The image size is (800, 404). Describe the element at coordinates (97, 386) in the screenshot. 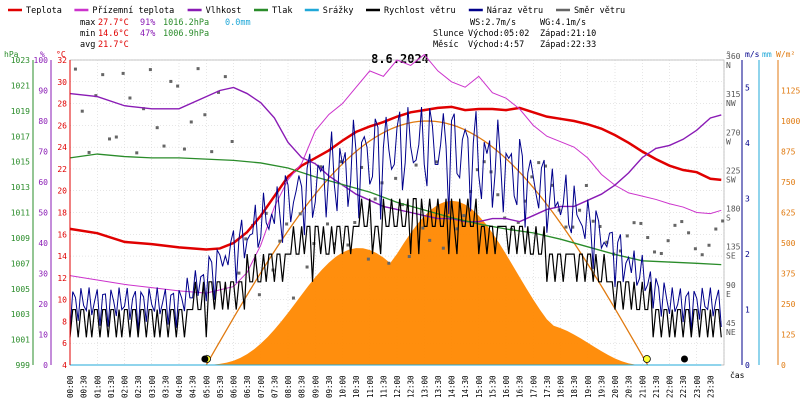

I see `tick-label-time: 01:00` at that location.